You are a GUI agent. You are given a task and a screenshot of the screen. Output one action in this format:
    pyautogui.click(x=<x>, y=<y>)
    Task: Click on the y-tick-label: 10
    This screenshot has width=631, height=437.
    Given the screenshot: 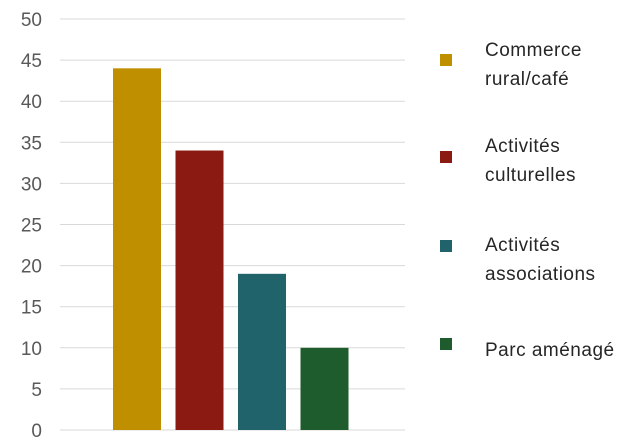 What is the action you would take?
    pyautogui.click(x=31, y=349)
    